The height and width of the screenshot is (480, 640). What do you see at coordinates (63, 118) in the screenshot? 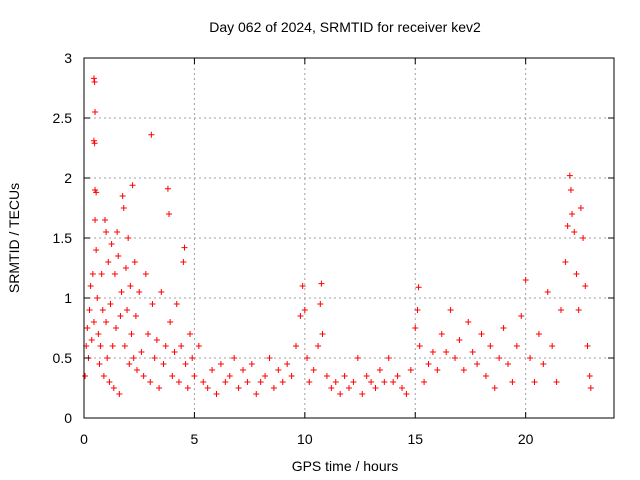
I see `y-tick-label: 2.5` at bounding box center [63, 118].